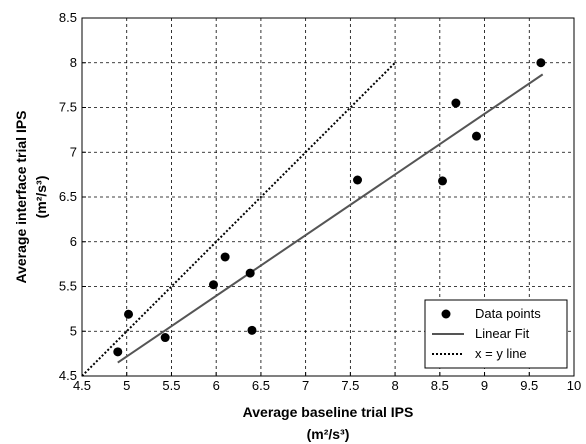  Describe the element at coordinates (68, 107) in the screenshot. I see `y-tick-label: 7.5` at that location.